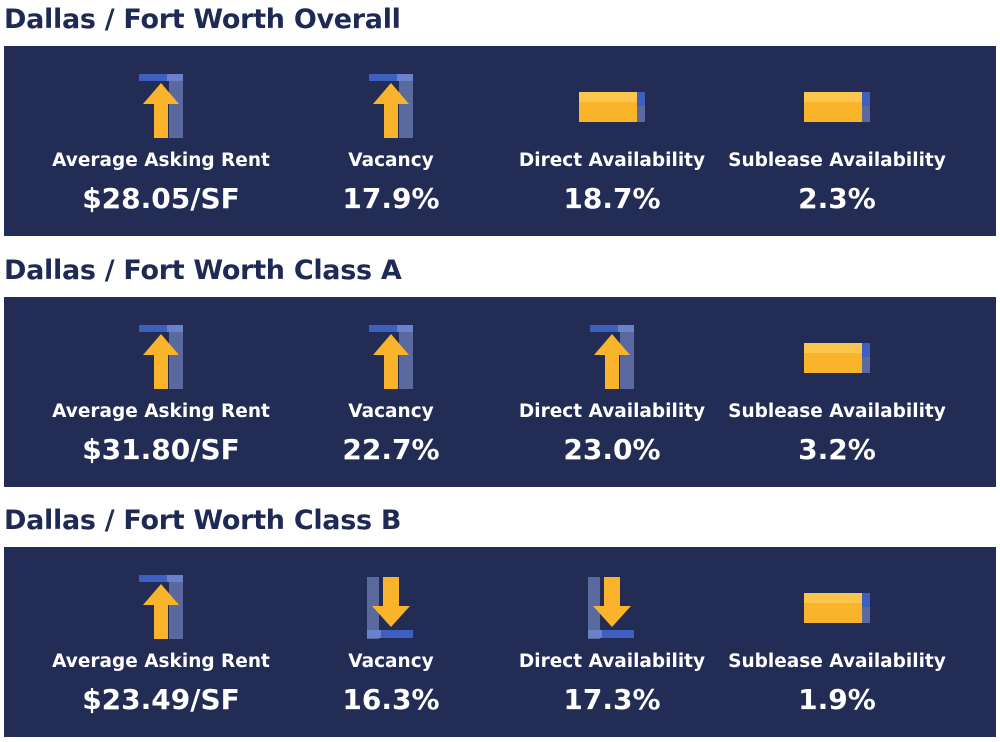  I want to click on metric-value: 17.9%, so click(391, 198).